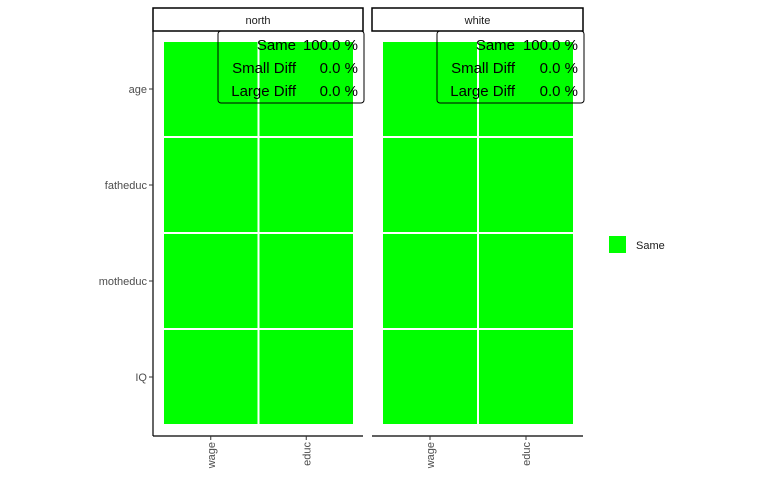 The image size is (768, 485). Describe the element at coordinates (257, 21) in the screenshot. I see `facet-label: north` at that location.